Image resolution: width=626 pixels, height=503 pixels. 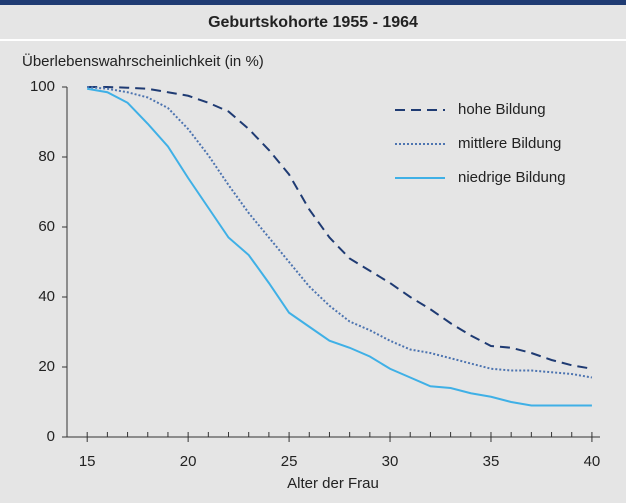 I want to click on y-tick-label: 80, so click(x=46, y=156).